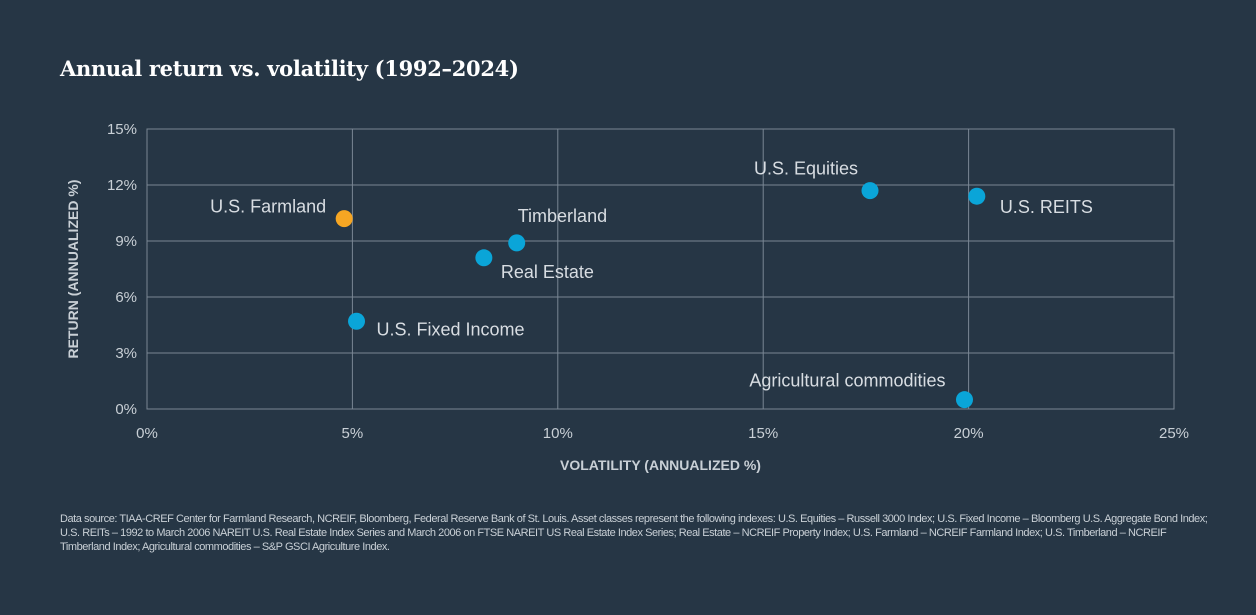  Describe the element at coordinates (1174, 433) in the screenshot. I see `x-tick-label: 25%` at that location.